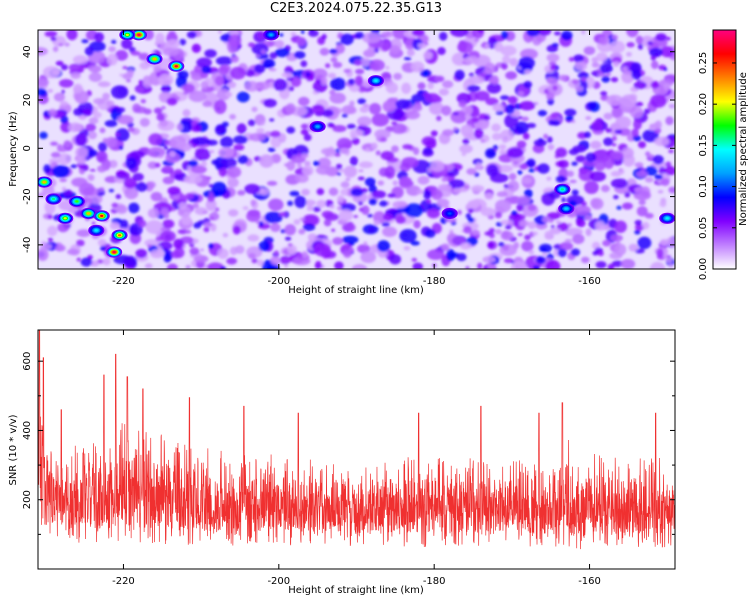 This screenshot has height=600, width=750. Describe the element at coordinates (434, 281) in the screenshot. I see `x-tick-label: -180` at that location.